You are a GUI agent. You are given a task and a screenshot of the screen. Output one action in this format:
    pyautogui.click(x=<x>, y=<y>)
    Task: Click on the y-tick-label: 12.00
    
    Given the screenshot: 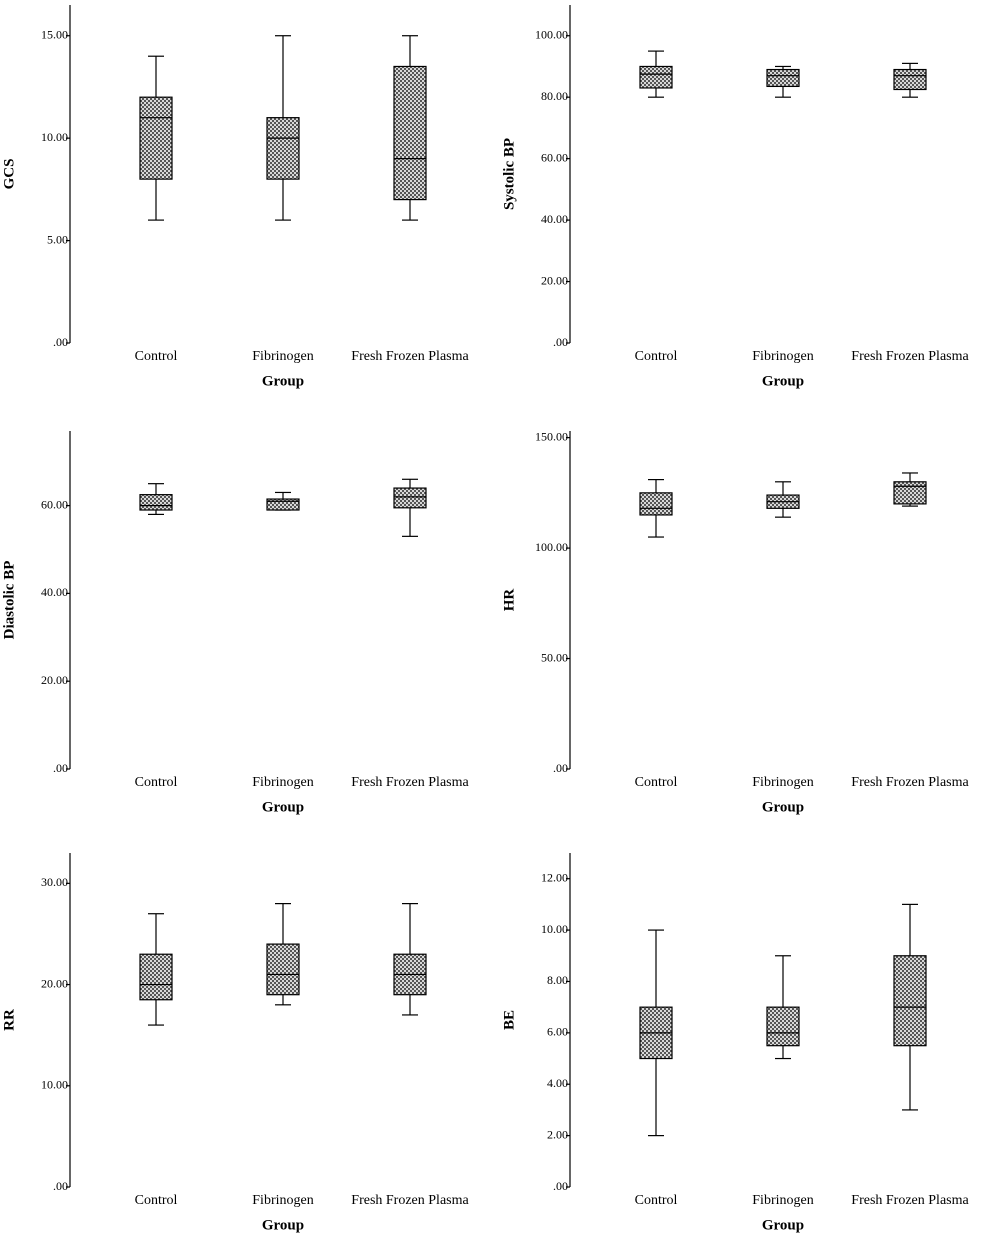 What is the action you would take?
    pyautogui.click(x=554, y=877)
    